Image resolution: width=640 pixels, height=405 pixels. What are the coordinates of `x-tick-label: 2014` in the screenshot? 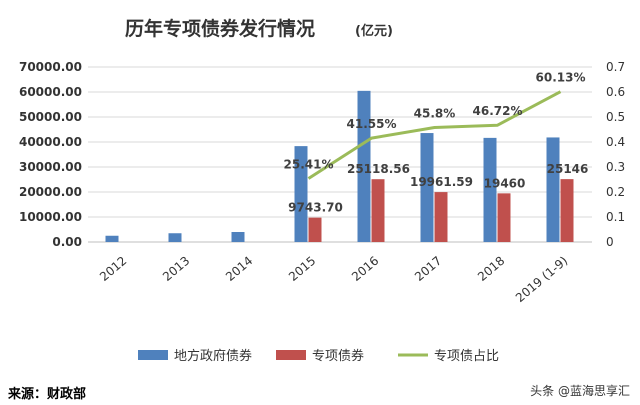 It's located at (239, 269).